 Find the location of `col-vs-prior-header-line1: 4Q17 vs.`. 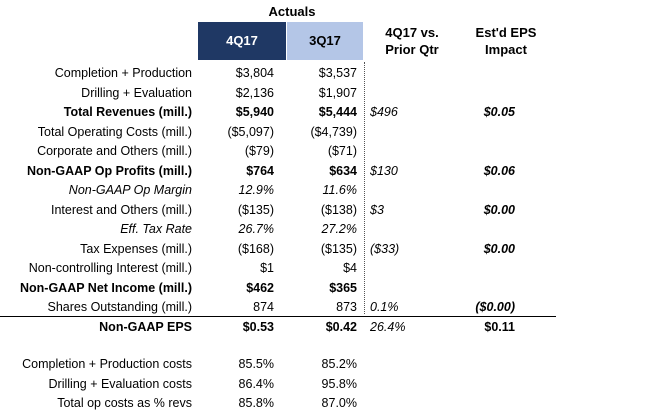

col-vs-prior-header-line1: 4Q17 vs. is located at coordinates (412, 32).